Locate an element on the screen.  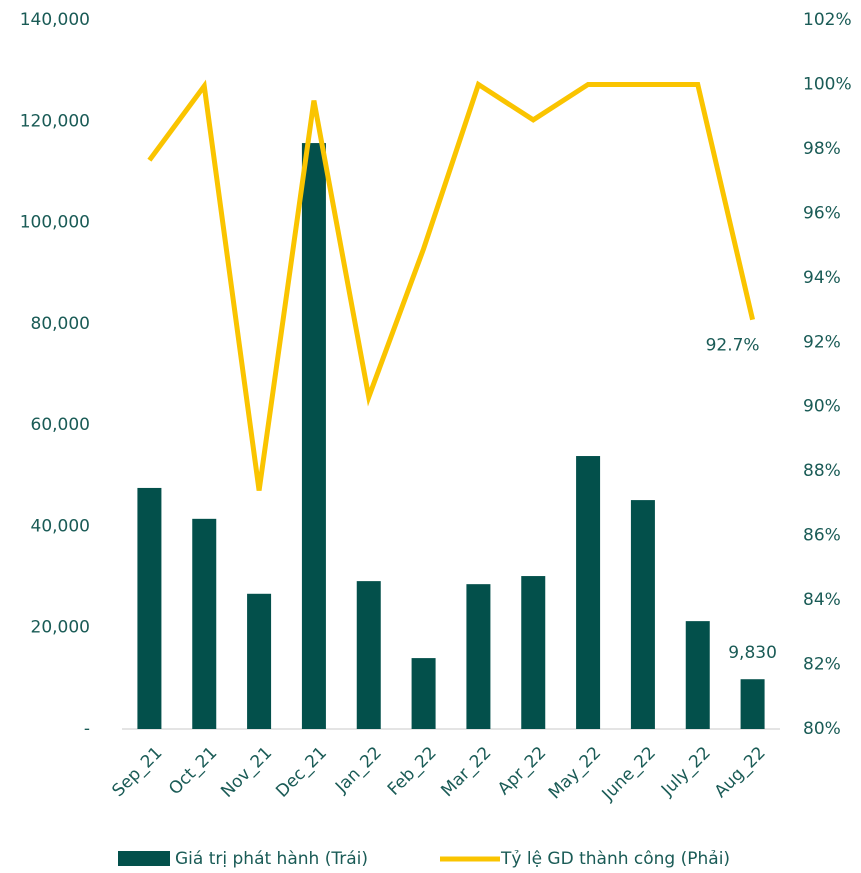
legend-swatch is located at coordinates (144, 858).